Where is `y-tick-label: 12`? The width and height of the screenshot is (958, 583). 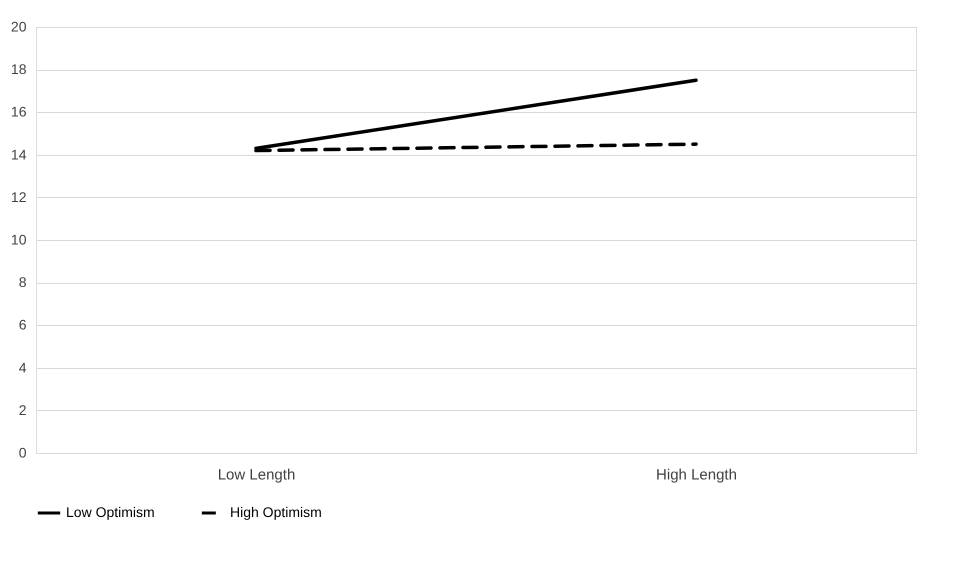 y-tick-label: 12 is located at coordinates (18, 196).